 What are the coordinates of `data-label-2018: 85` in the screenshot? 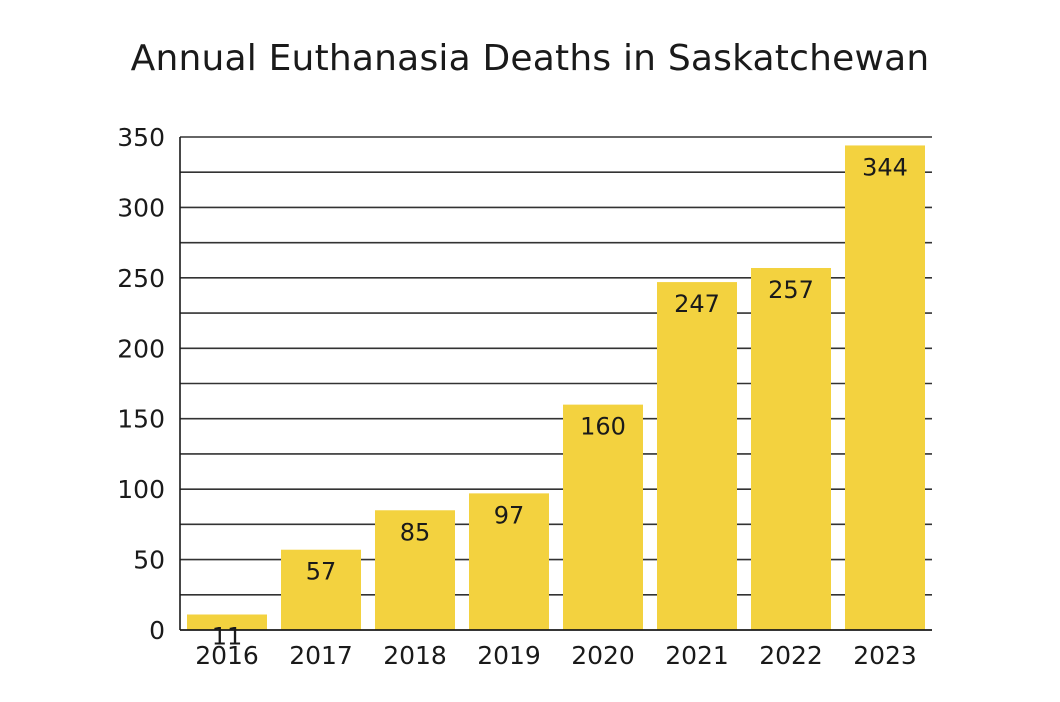 It's located at (415, 532).